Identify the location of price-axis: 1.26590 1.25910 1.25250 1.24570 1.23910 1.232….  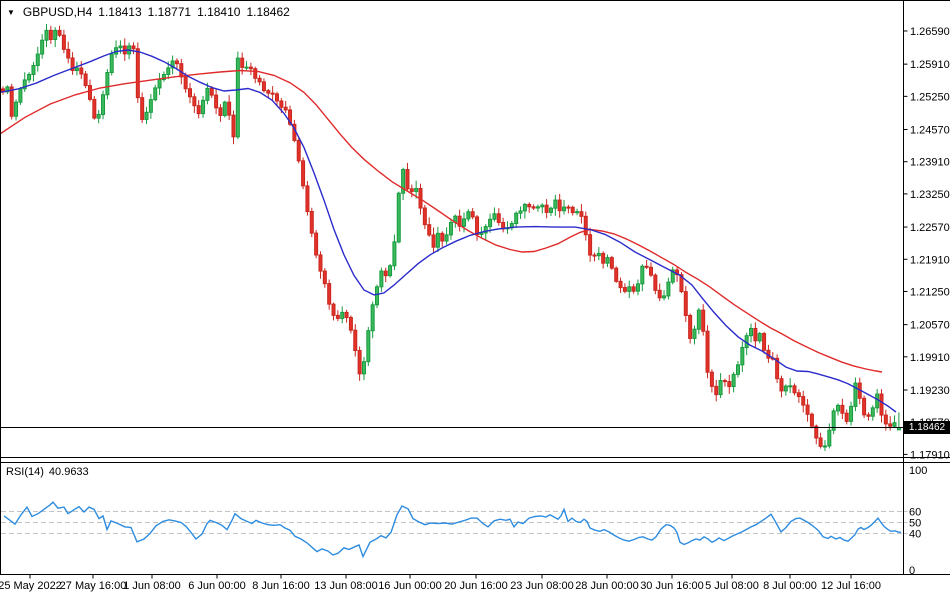
(926, 243).